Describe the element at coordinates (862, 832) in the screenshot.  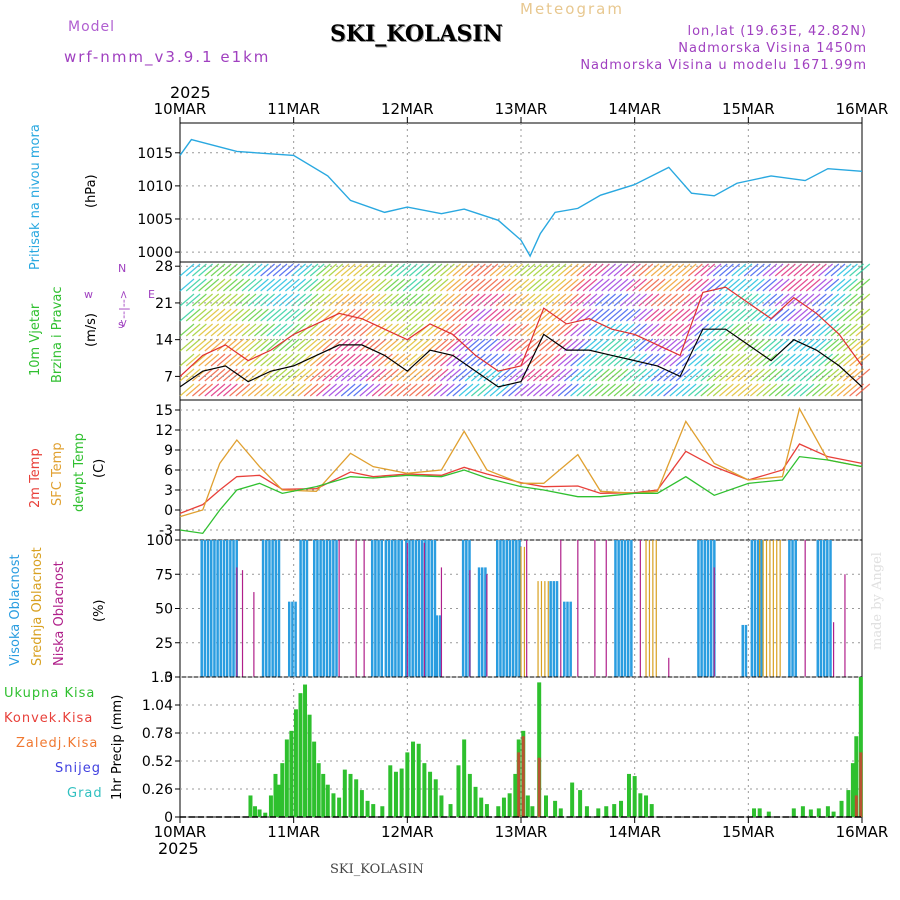
I see `bottom-x-label: 16MAR` at that location.